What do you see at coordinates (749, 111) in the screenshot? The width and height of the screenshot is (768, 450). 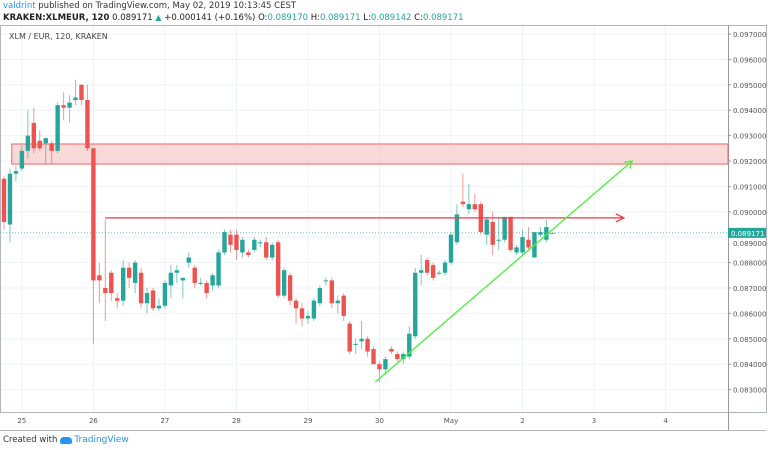 I see `y-tick-label: 0.094000` at bounding box center [749, 111].